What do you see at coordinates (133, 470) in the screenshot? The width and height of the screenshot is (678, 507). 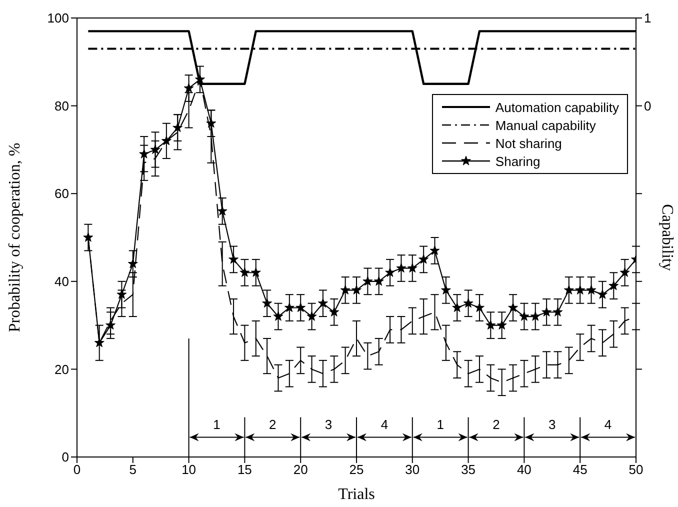 I see `x-tick-label: 5` at bounding box center [133, 470].